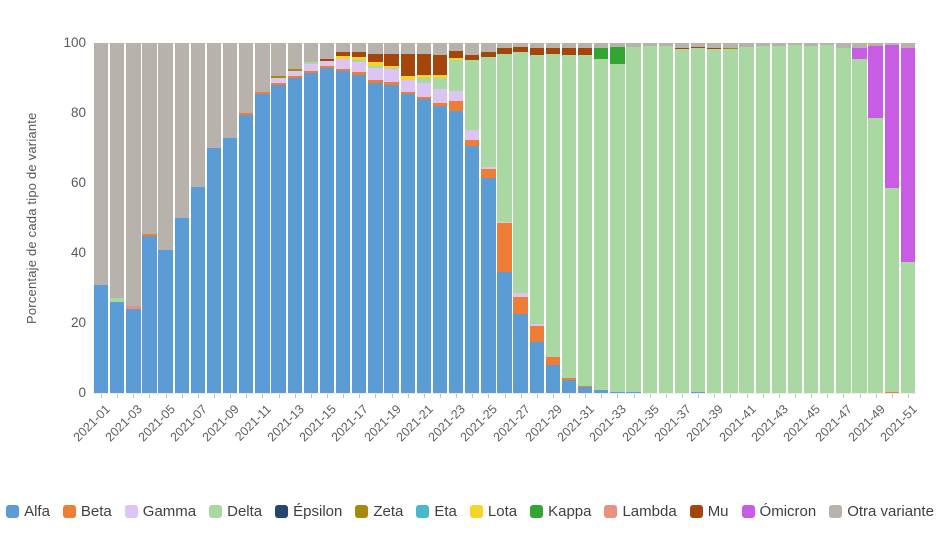 This screenshot has width=940, height=558. I want to click on segment-lota, so click(359, 58).